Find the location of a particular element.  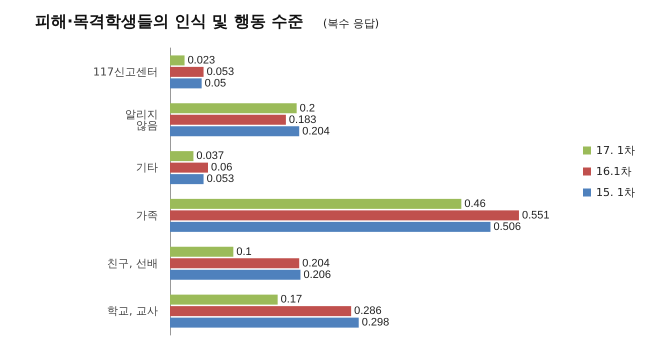

data-label: 0.023 is located at coordinates (202, 60).